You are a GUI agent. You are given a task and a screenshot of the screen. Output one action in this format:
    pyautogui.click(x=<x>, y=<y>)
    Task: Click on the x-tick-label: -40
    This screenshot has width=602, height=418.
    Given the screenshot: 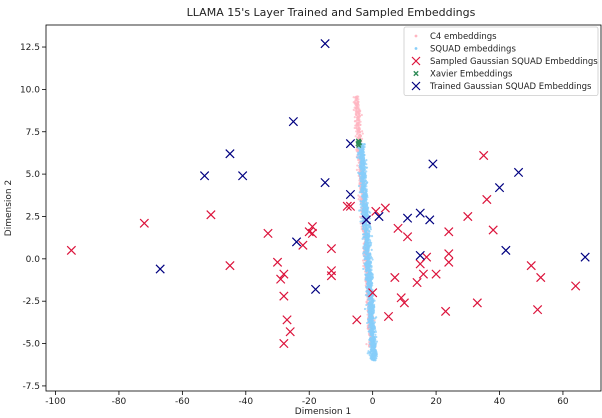 What is the action you would take?
    pyautogui.click(x=245, y=402)
    